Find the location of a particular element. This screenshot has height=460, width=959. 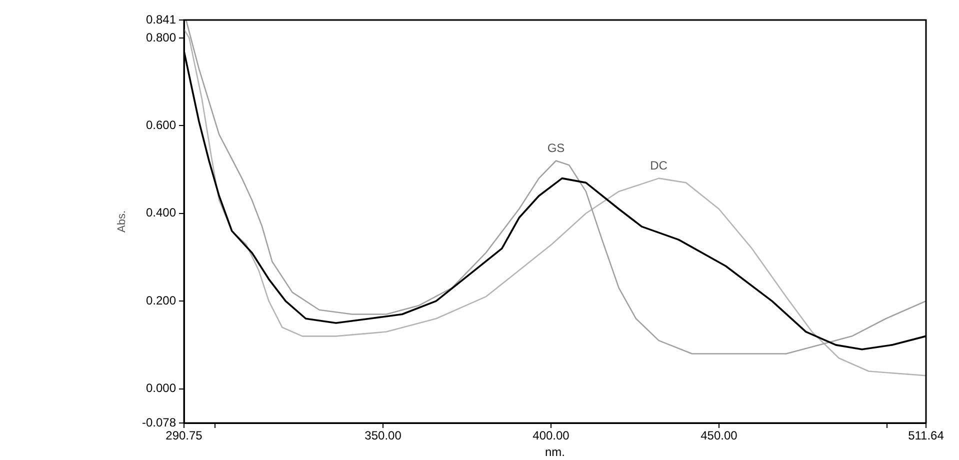

x-tick-label: 511.64 is located at coordinates (926, 435).